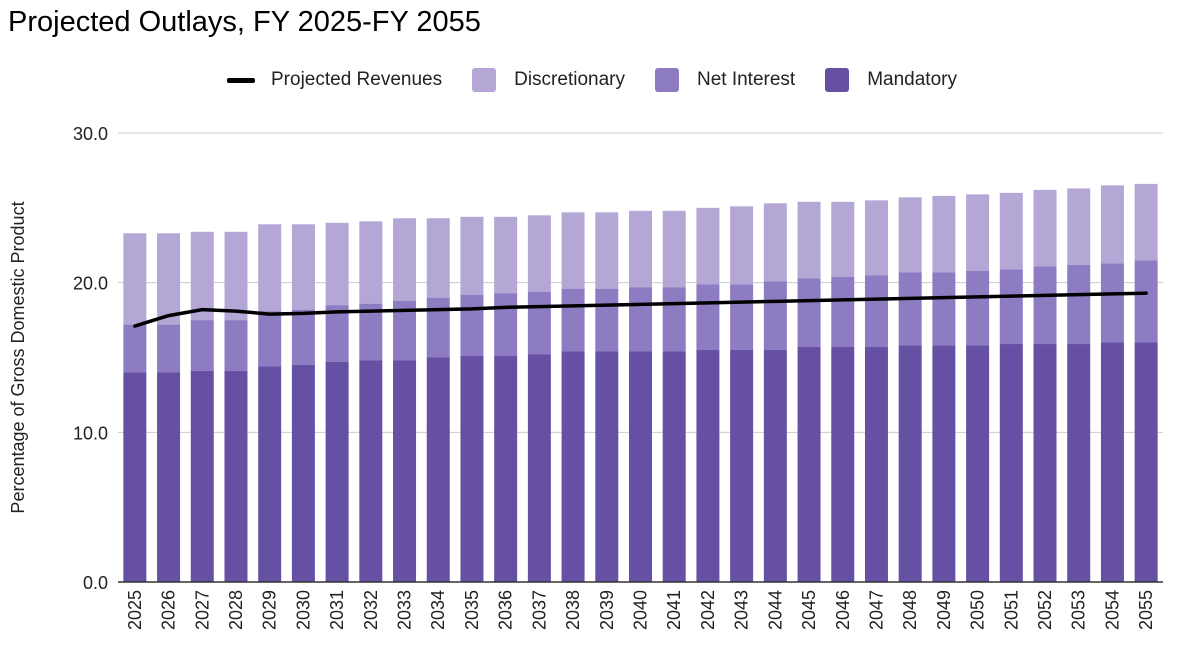  What do you see at coordinates (405, 330) in the screenshot?
I see `bar-net-interest-2033` at bounding box center [405, 330].